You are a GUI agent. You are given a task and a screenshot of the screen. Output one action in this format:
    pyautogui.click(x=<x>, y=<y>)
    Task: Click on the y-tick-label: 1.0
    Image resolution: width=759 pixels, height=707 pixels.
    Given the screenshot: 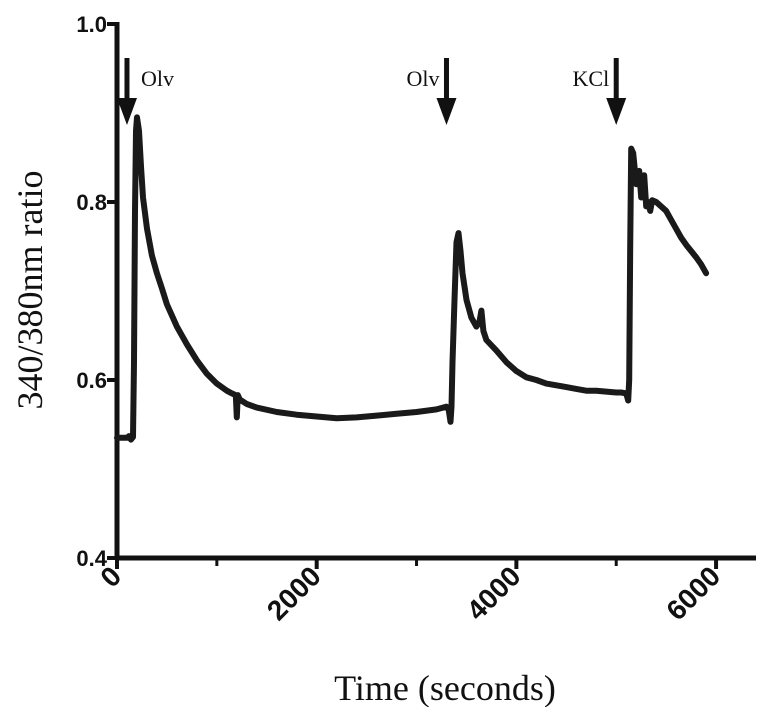 What is the action you would take?
    pyautogui.click(x=91, y=24)
    